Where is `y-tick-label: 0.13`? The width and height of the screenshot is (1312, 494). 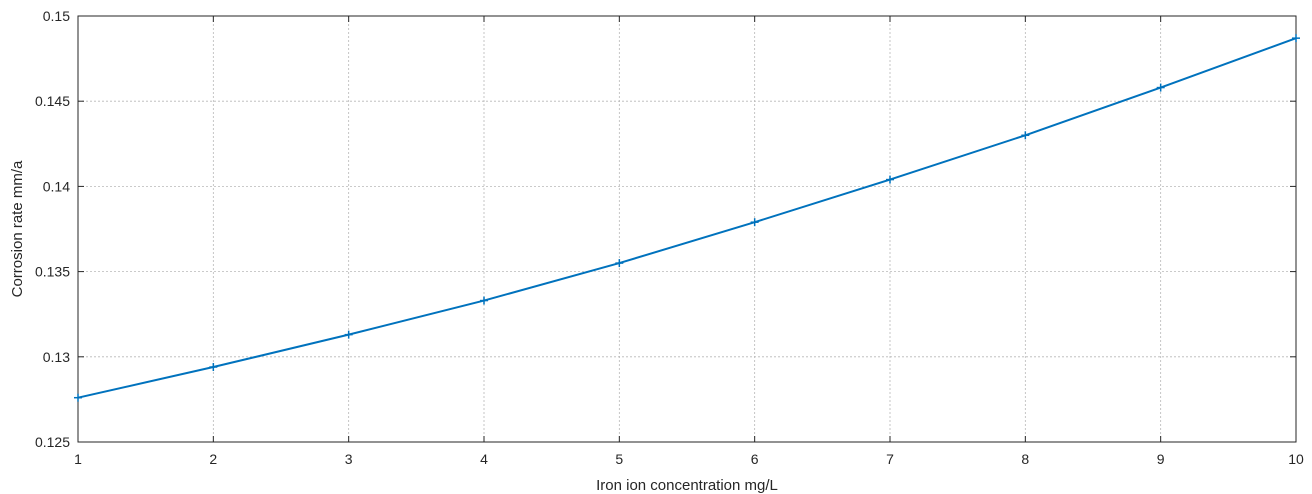 y-tick-label: 0.13 is located at coordinates (56, 357).